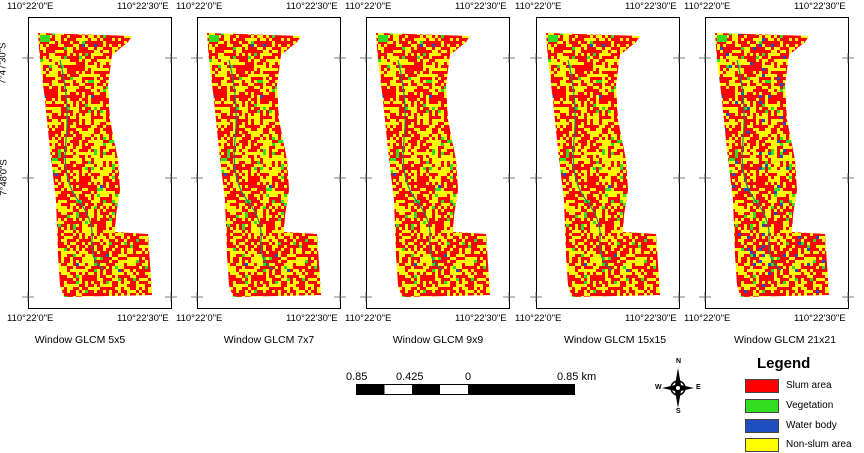  What do you see at coordinates (357, 377) in the screenshot?
I see `scale-label-0: 0.85` at bounding box center [357, 377].